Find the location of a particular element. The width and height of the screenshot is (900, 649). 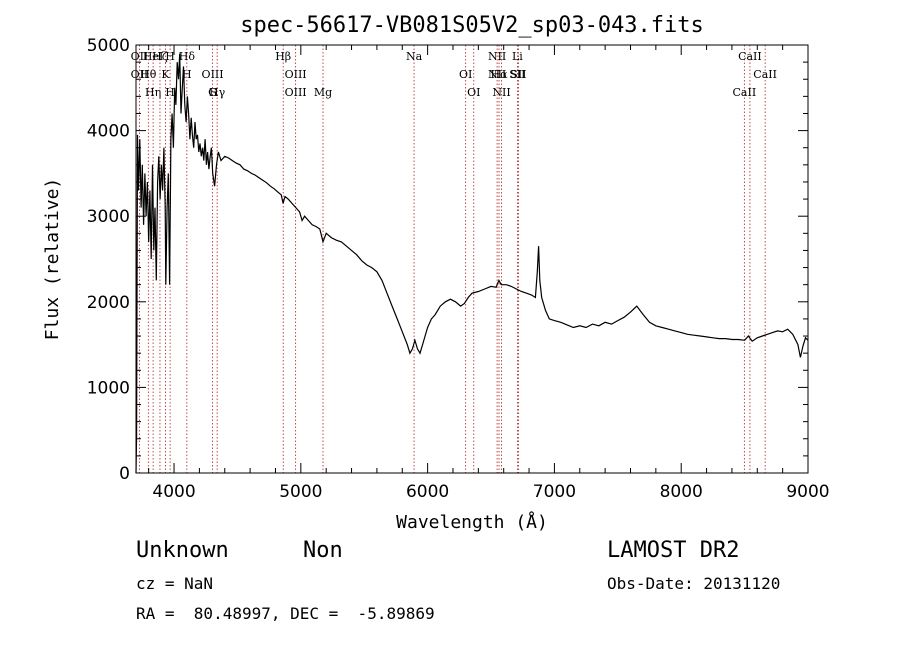

y-tick-label: 3000 is located at coordinates (108, 217).